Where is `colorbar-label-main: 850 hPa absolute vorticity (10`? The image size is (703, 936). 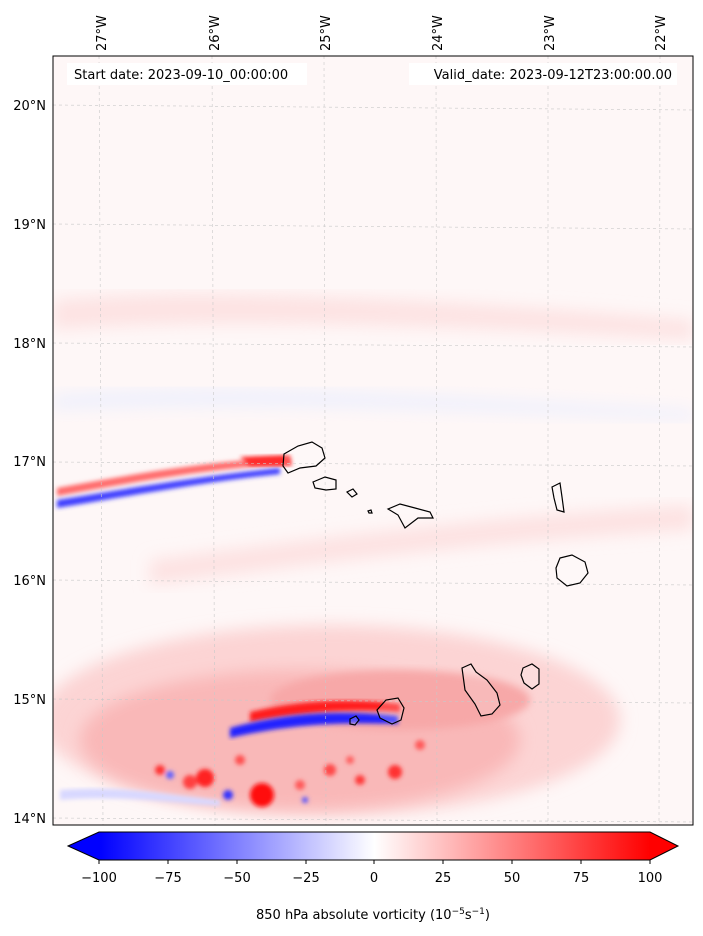
colorbar-label-main: 850 hPa absolute vorticity (10 is located at coordinates (354, 915).